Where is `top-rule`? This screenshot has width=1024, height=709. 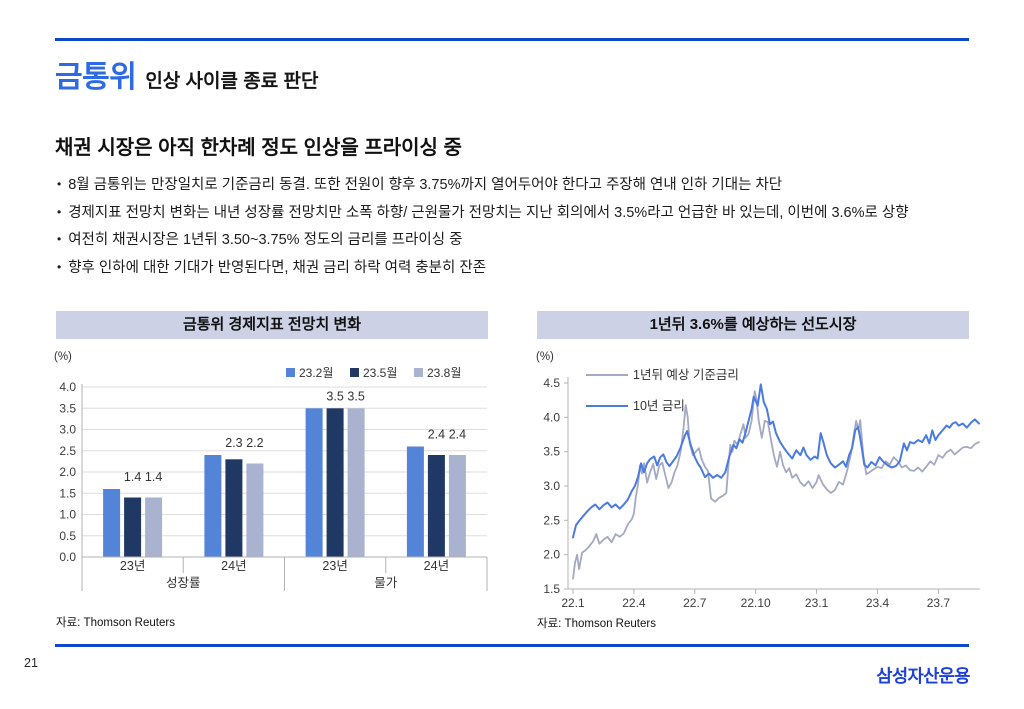
top-rule is located at coordinates (512, 39).